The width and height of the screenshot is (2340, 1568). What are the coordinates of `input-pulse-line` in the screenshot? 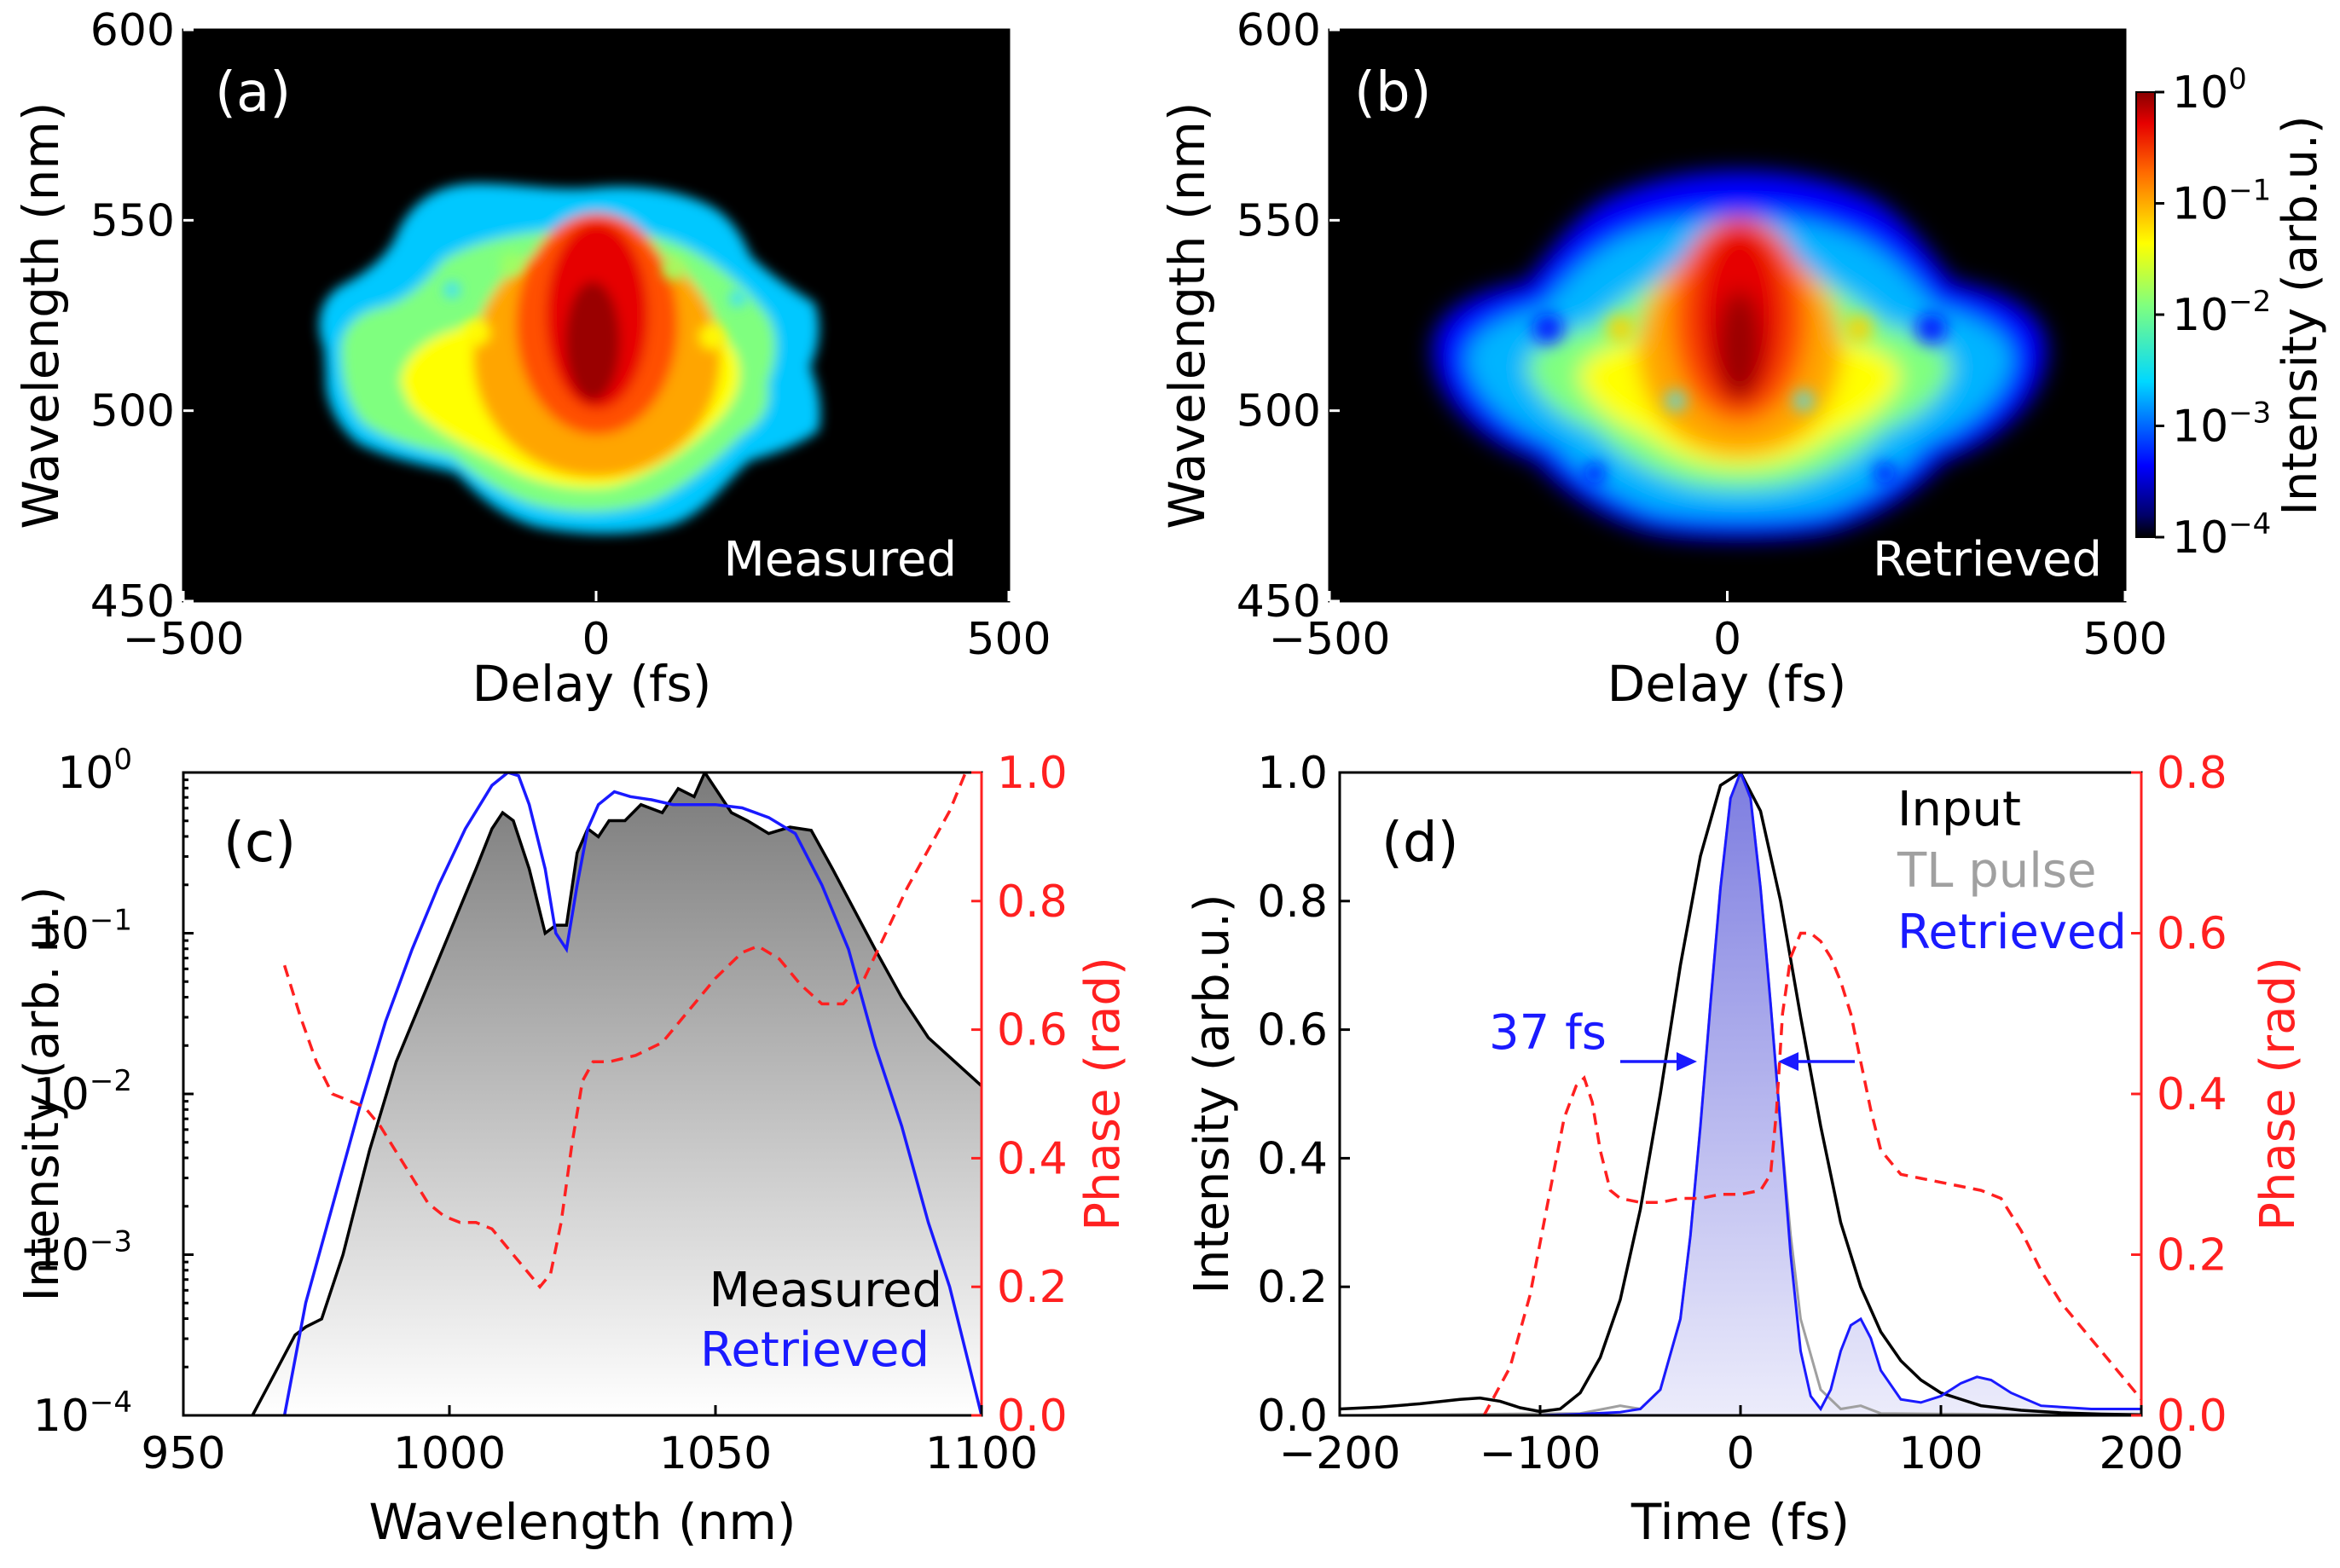 It's located at (1740, 1093).